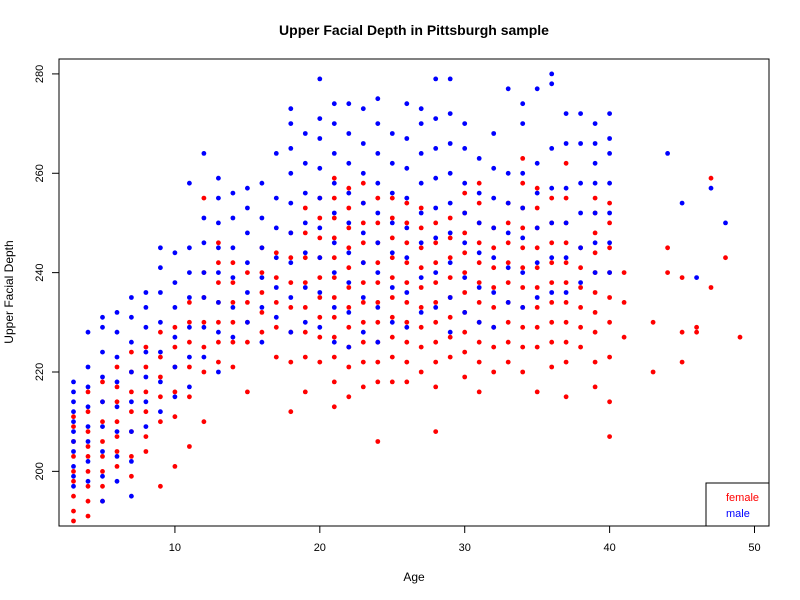  Describe the element at coordinates (742, 498) in the screenshot. I see `legend-entry-female: female` at that location.